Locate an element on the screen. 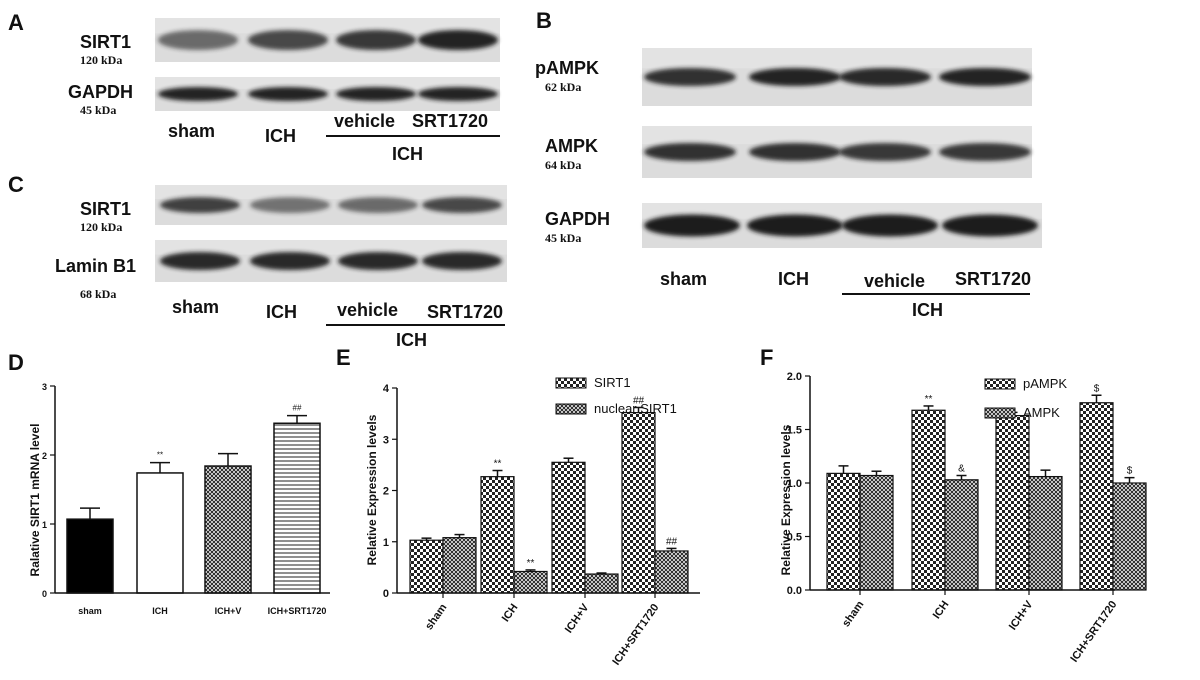  chart-e-xtick-label: ICH+V is located at coordinates (577, 618).